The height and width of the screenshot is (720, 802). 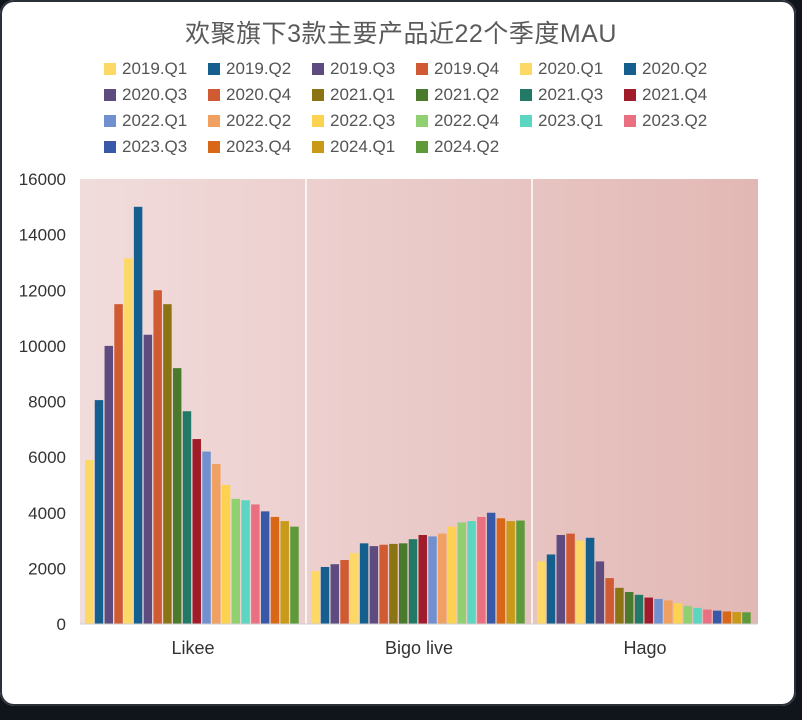 What do you see at coordinates (145, 147) in the screenshot?
I see `legend-item: 2023.Q3` at bounding box center [145, 147].